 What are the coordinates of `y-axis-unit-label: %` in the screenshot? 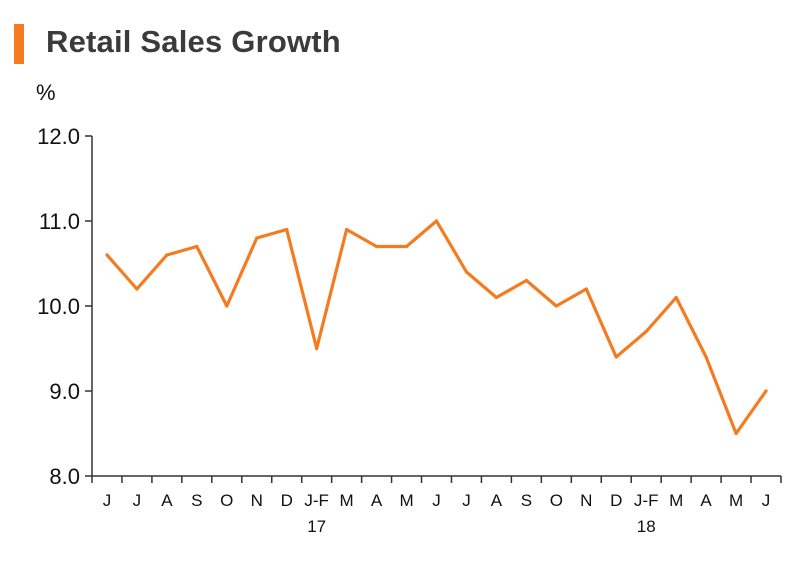 It's located at (46, 92).